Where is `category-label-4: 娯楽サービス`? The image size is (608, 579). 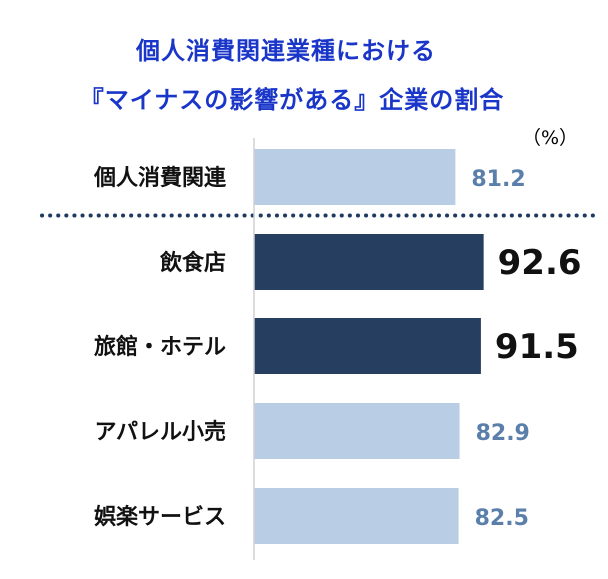
category-label-4: 娯楽サービス is located at coordinates (160, 517).